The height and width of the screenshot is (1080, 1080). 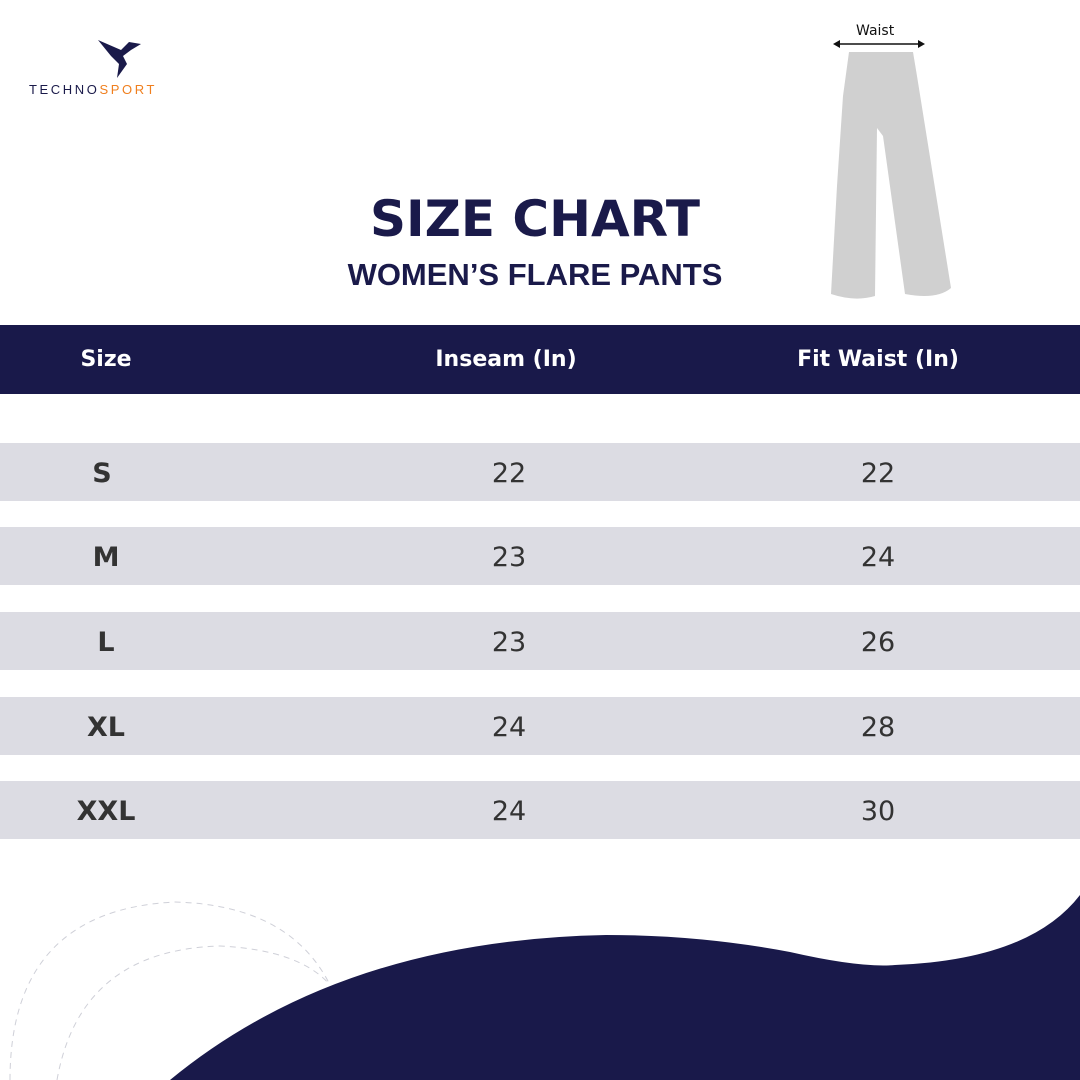 What do you see at coordinates (879, 44) in the screenshot?
I see `waist-arrow-icon` at bounding box center [879, 44].